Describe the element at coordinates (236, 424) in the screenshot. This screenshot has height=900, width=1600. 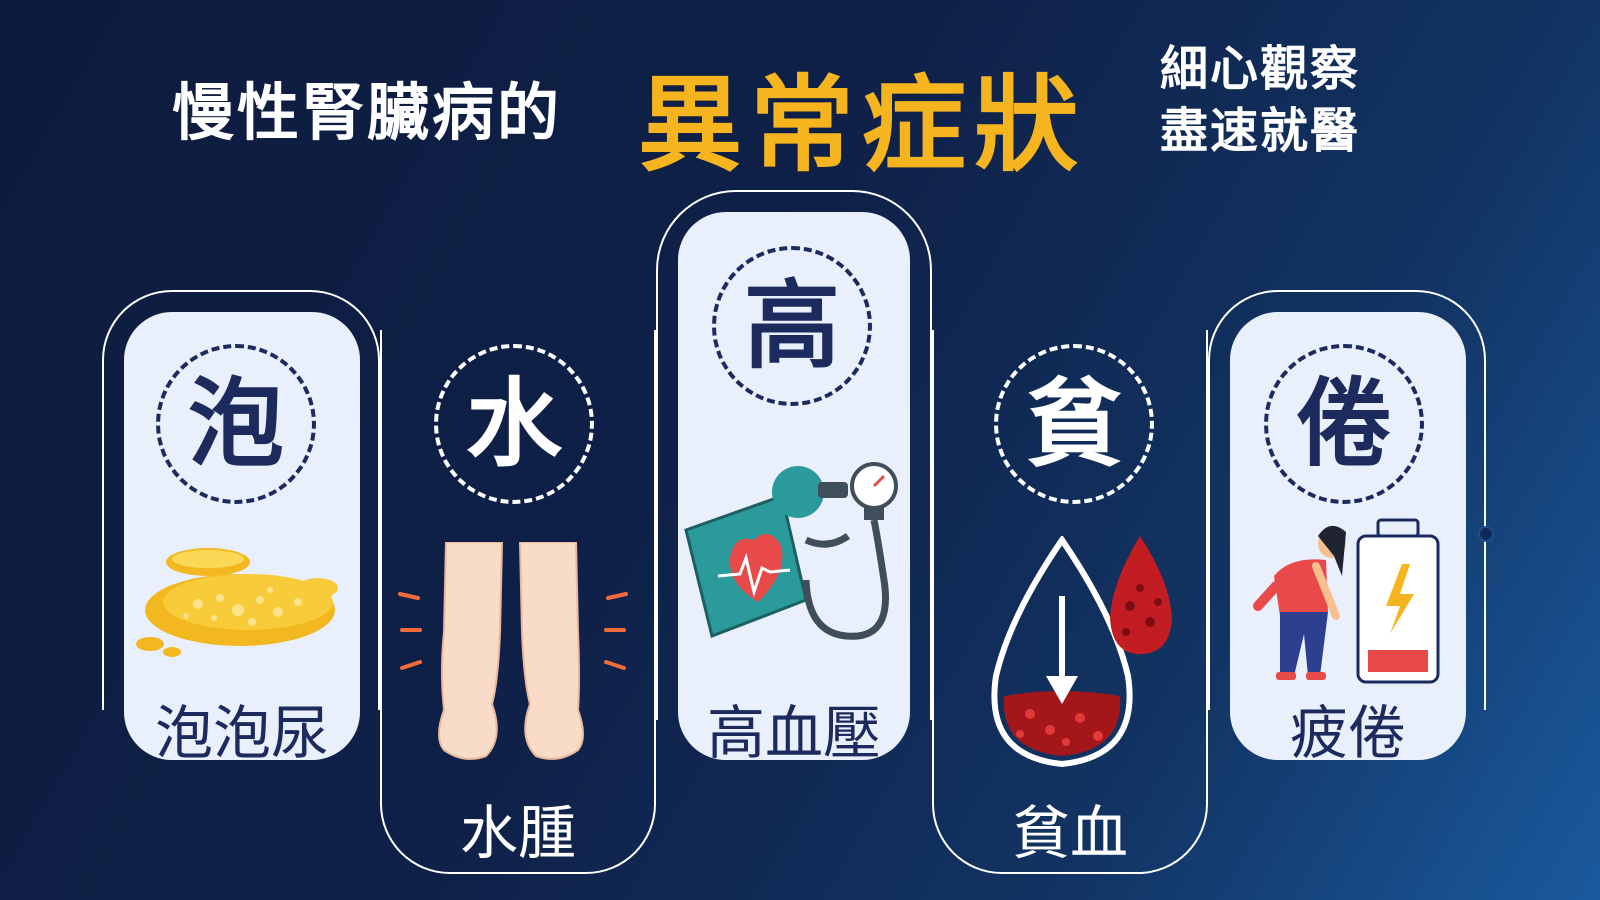
I see `symptom-char-circle-foam: 泡` at that location.